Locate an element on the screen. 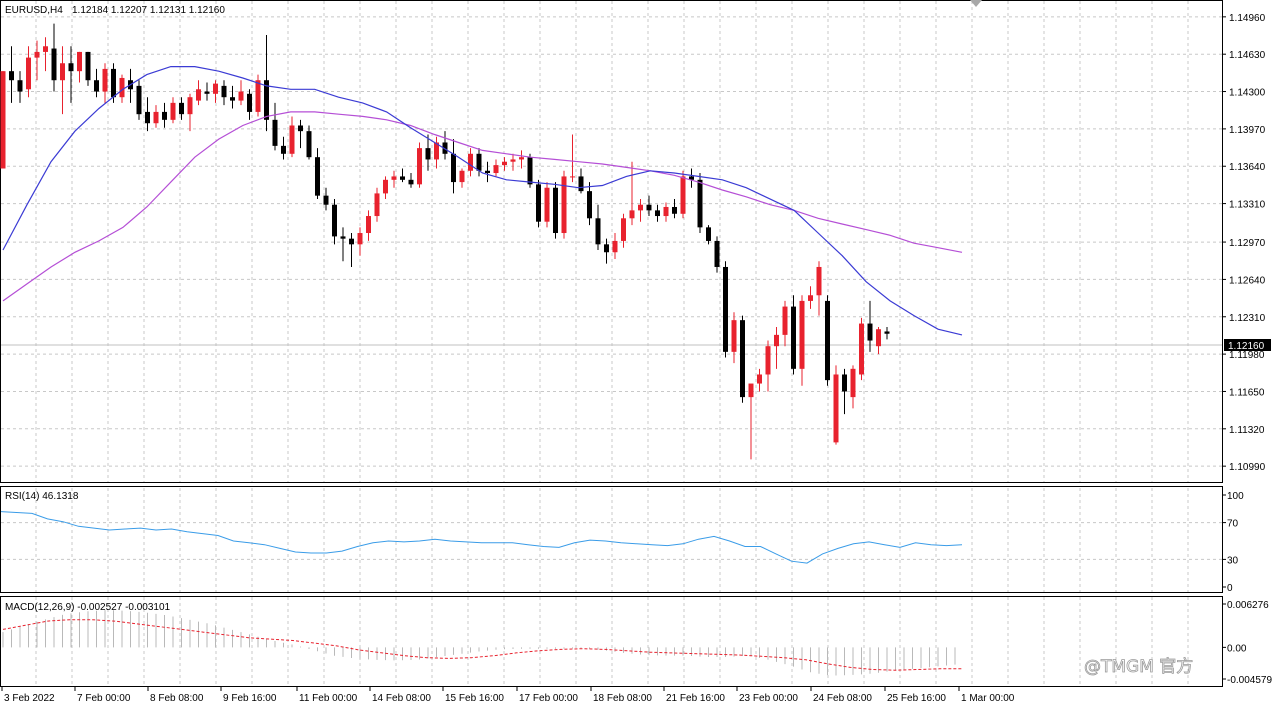 This screenshot has width=1279, height=710. rsi-grid is located at coordinates (611, 540).